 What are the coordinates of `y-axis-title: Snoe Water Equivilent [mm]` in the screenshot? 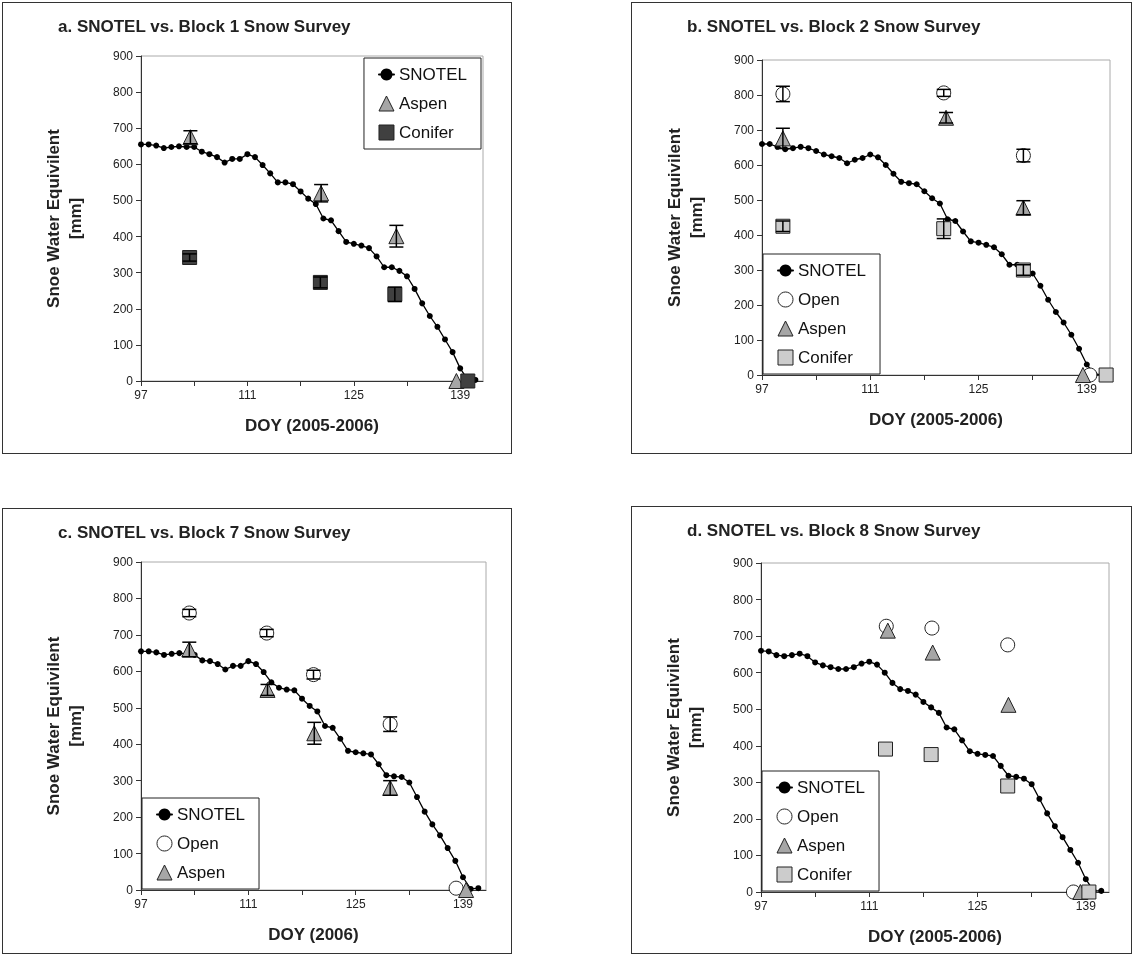 It's located at (64, 726).